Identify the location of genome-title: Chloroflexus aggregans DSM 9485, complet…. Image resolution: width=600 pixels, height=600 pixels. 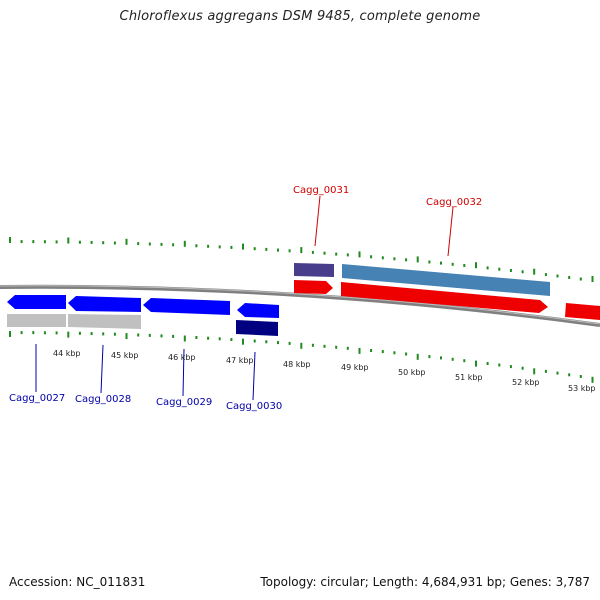
(300, 16).